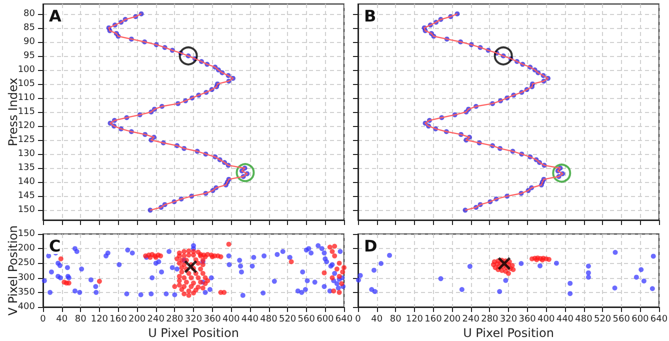 This screenshot has height=341, width=669. I want to click on y-tick-label: 100, so click(27, 69).